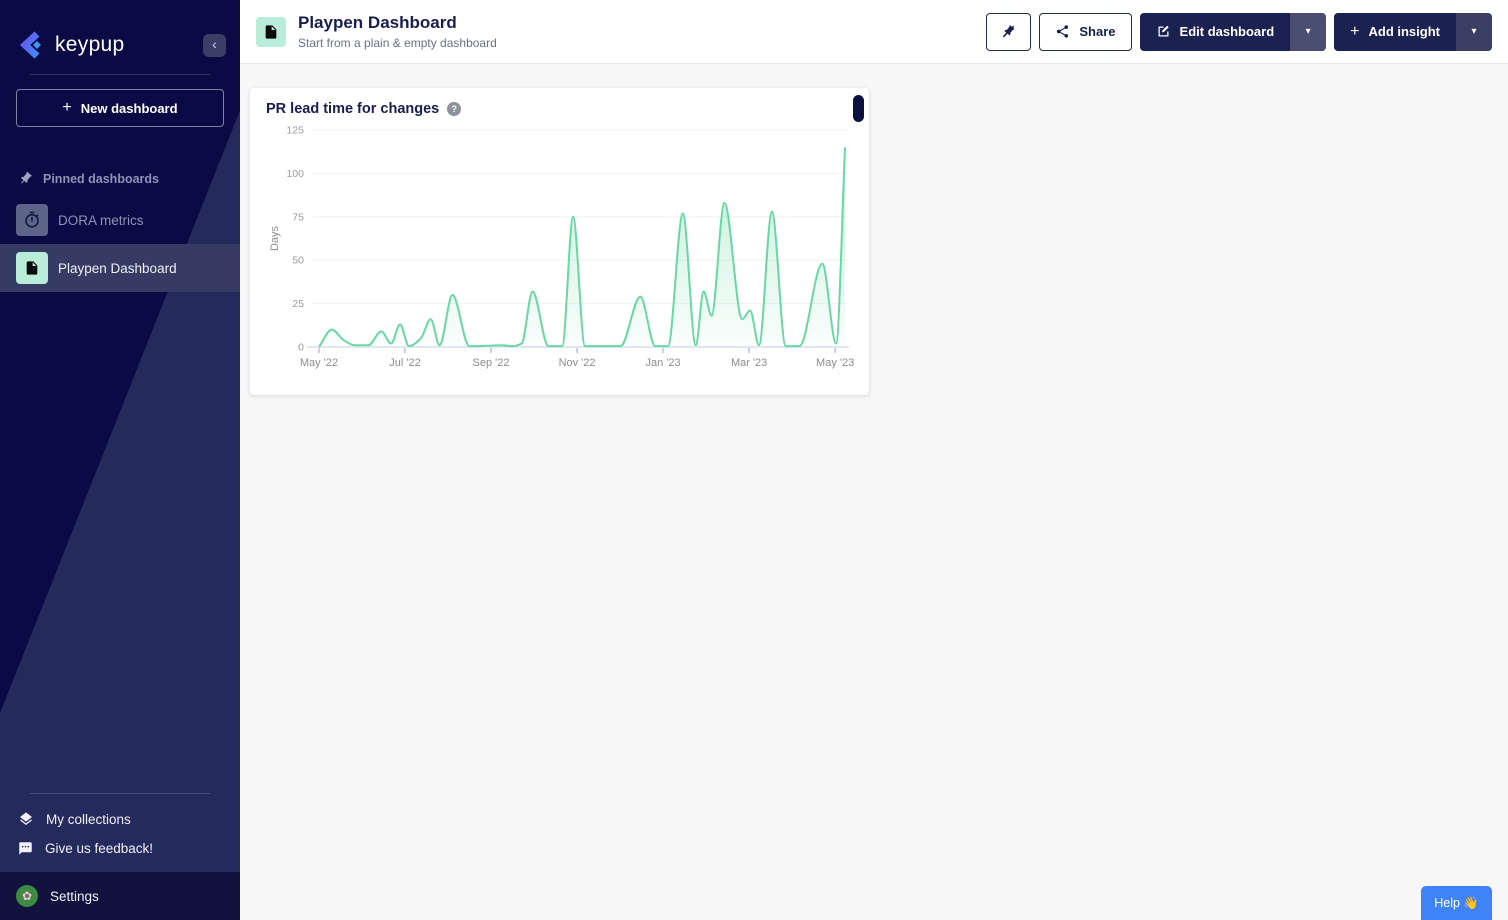  What do you see at coordinates (835, 363) in the screenshot?
I see `svg-text: May '23` at bounding box center [835, 363].